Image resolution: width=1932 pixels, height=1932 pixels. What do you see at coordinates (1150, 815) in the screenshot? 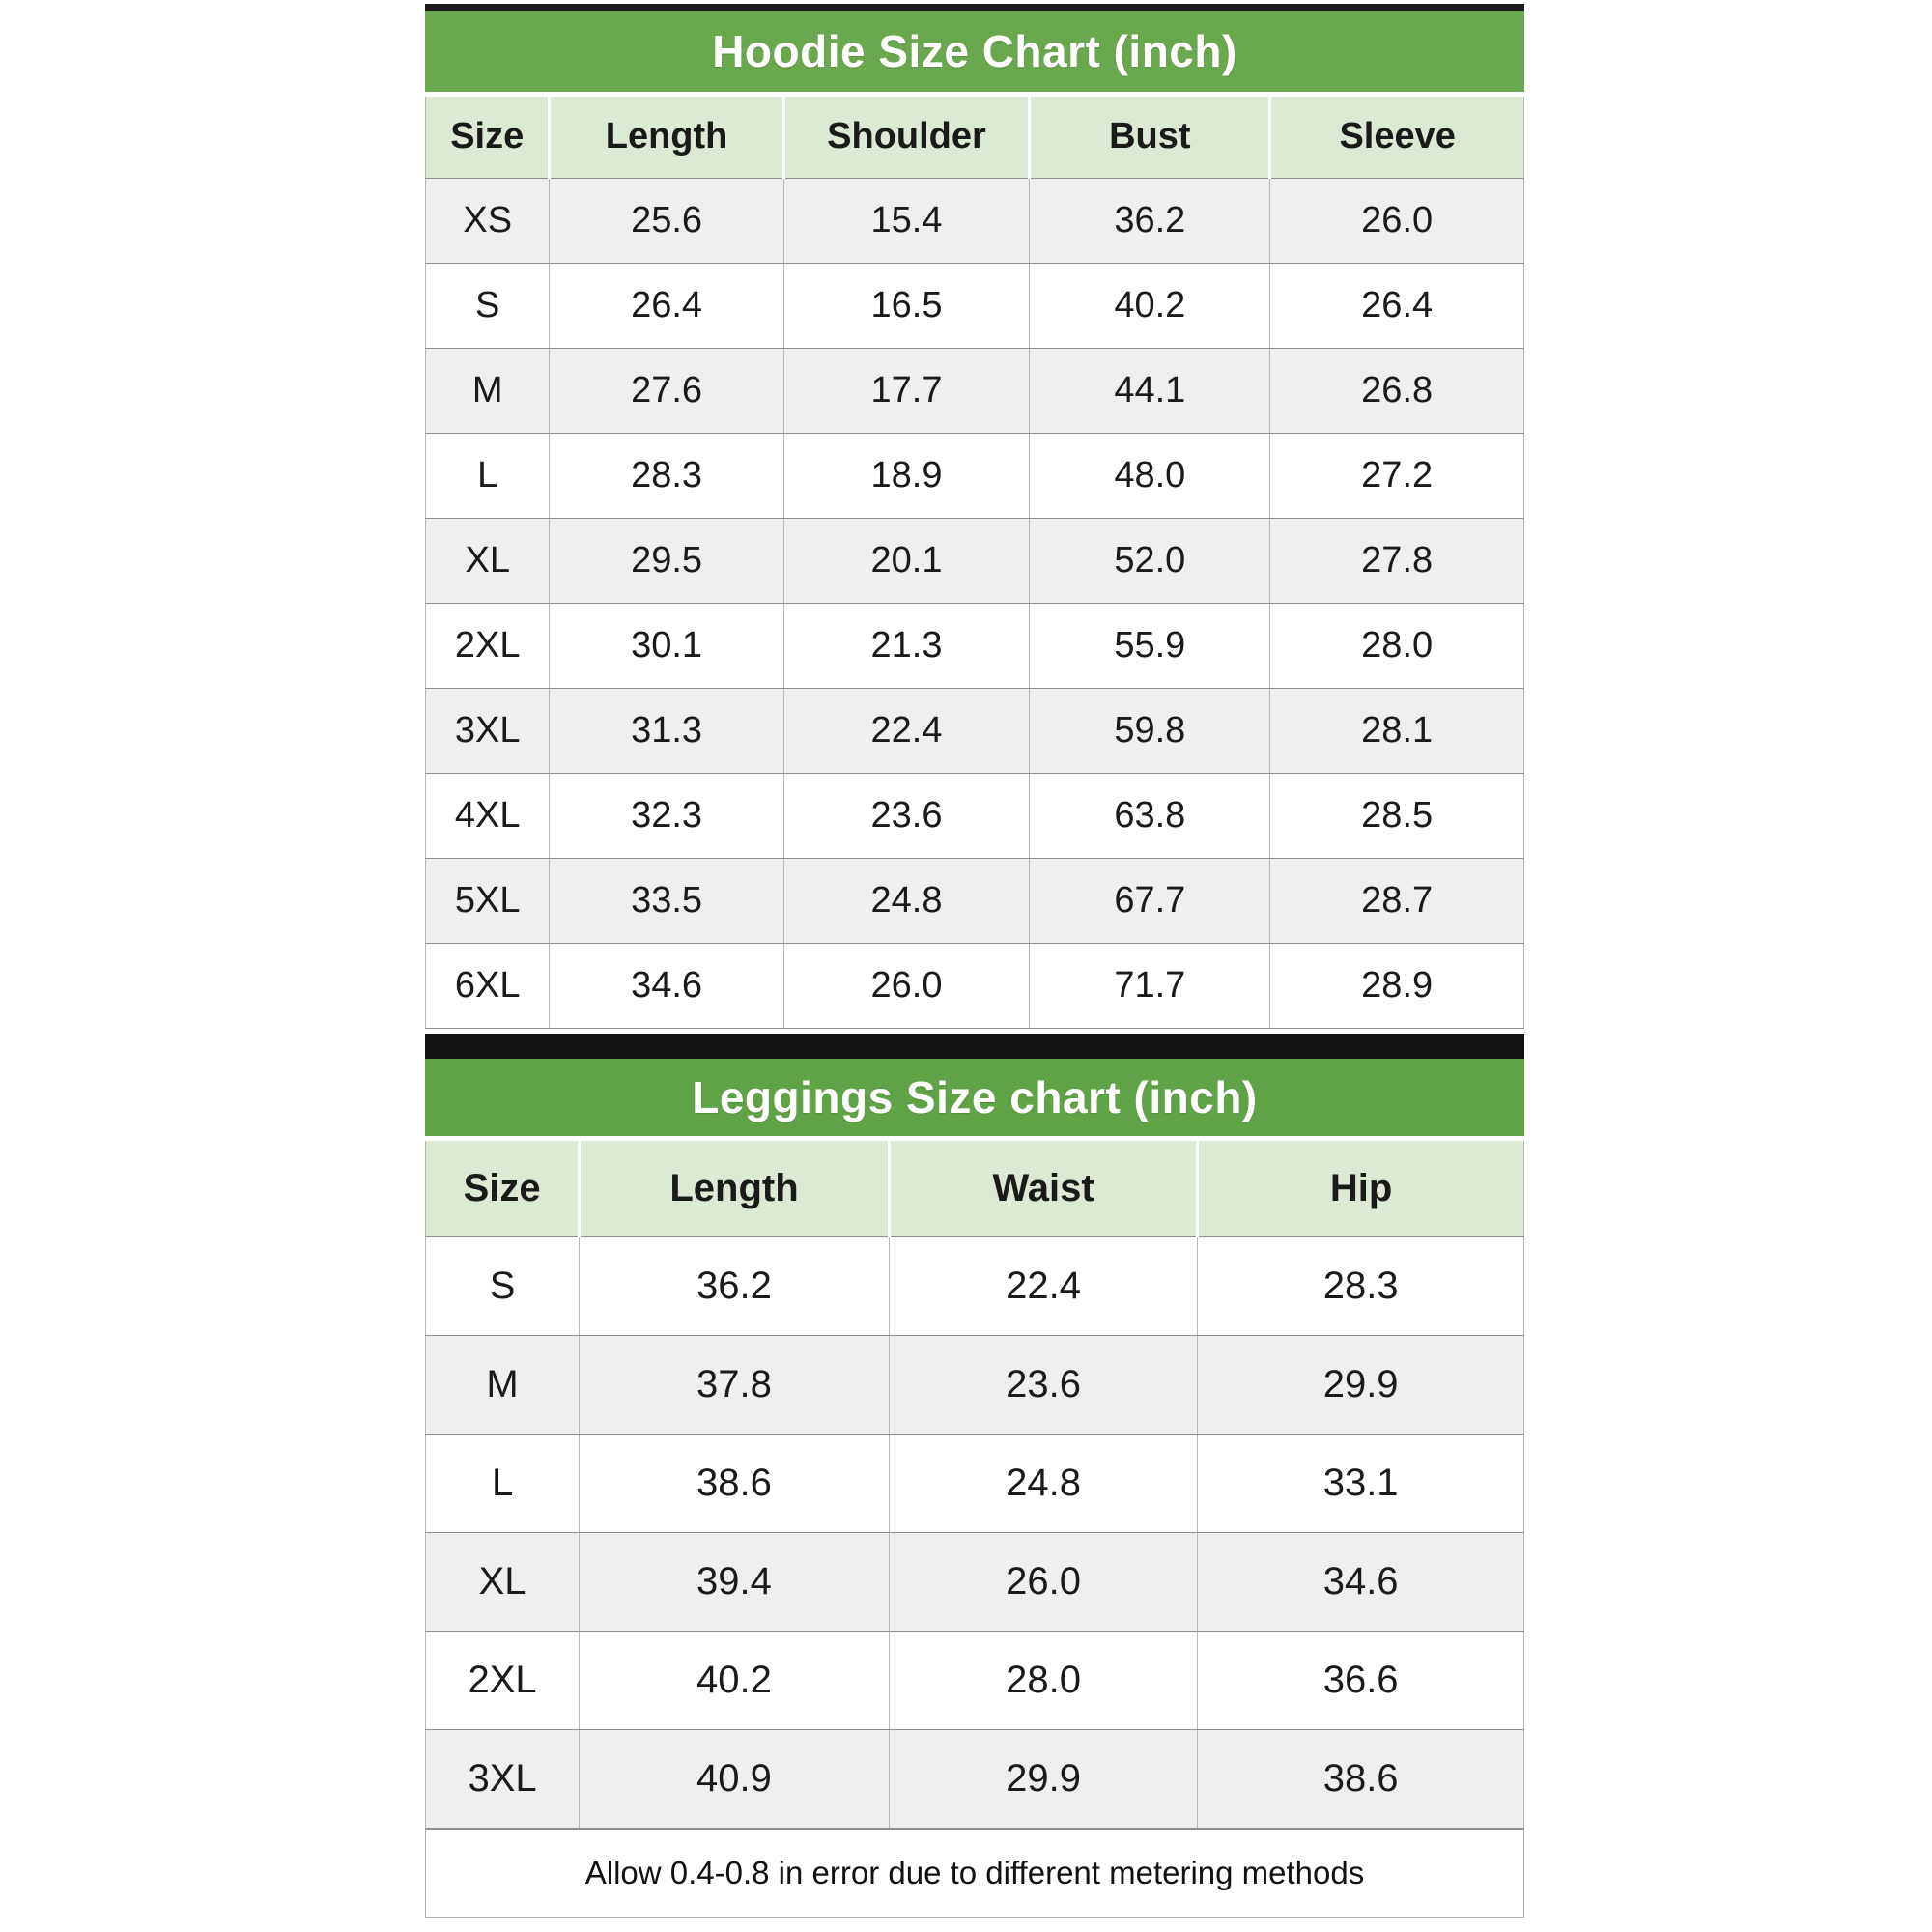
I see `table-cell: 63.8` at bounding box center [1150, 815].